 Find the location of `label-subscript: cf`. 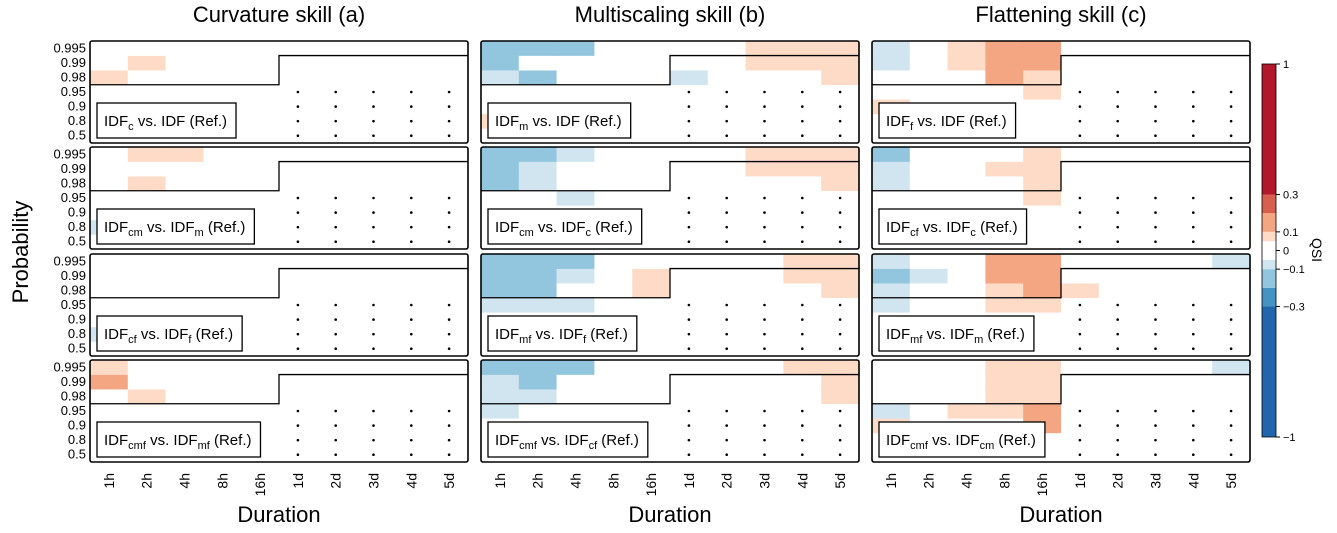

label-subscript: cf is located at coordinates (915, 233).